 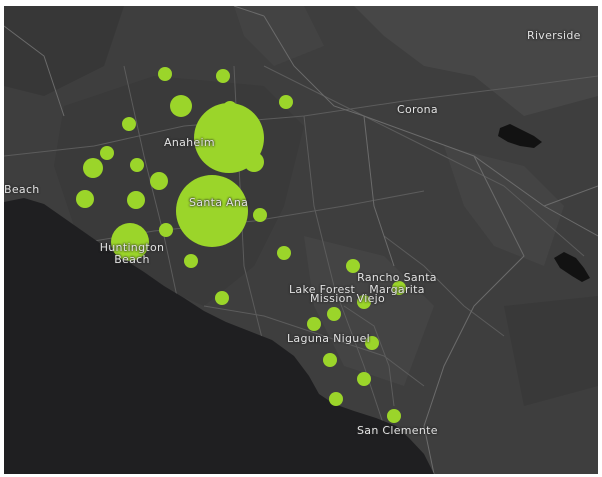 What do you see at coordinates (397, 430) in the screenshot?
I see `place-label-san-clemente: San Clemente` at bounding box center [397, 430].